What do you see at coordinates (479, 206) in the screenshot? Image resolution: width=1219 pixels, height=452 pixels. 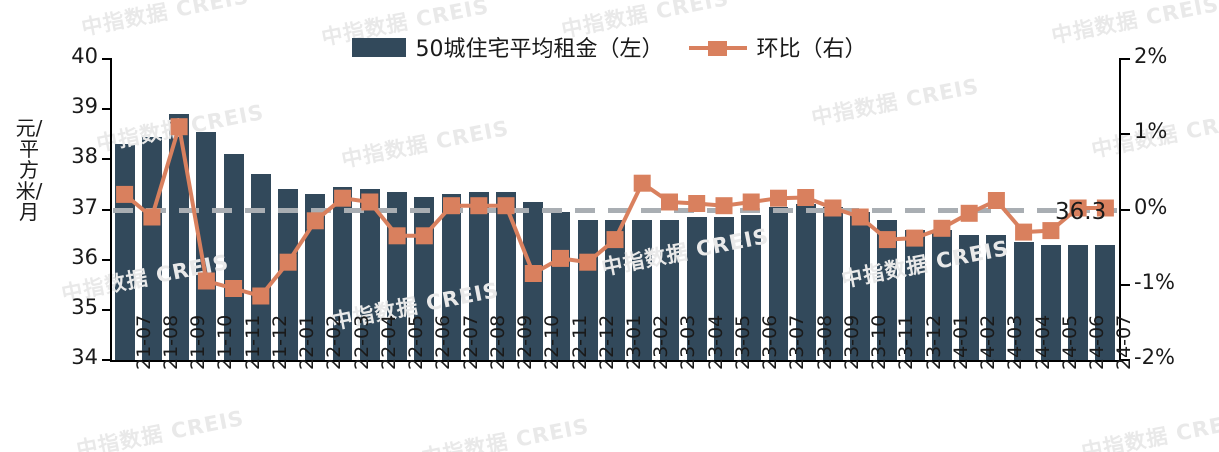 I see `line-marker-22-08: 22-08: 0.05%` at bounding box center [479, 206].